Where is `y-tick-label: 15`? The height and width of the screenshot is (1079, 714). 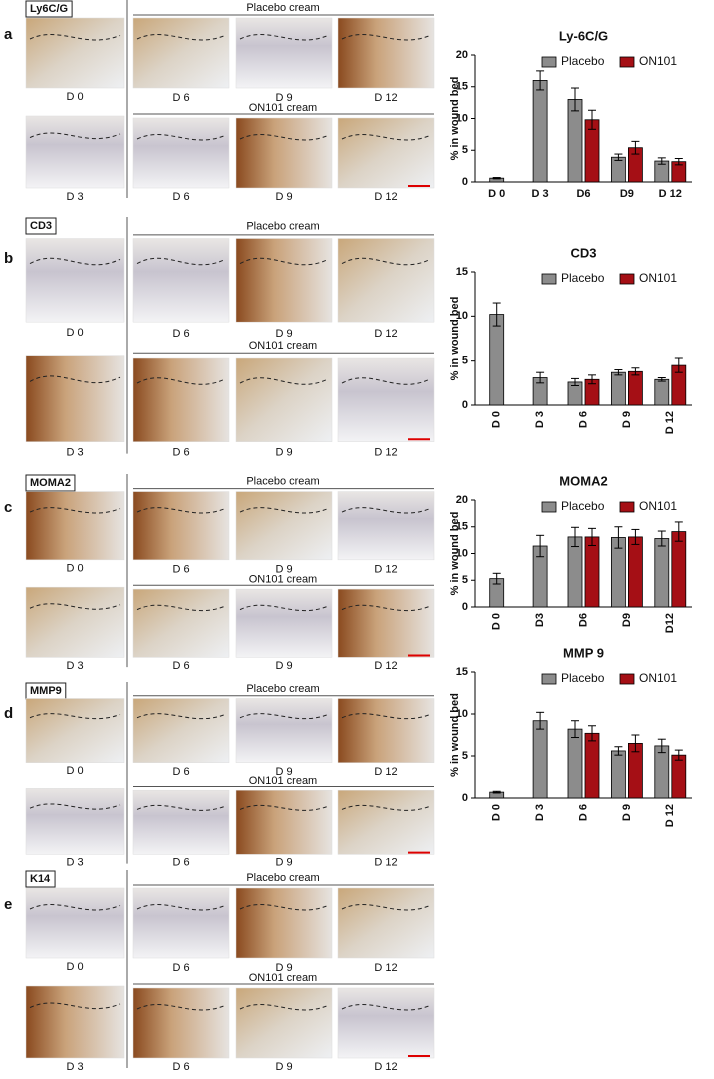 y-tick-label: 15 is located at coordinates (462, 87).